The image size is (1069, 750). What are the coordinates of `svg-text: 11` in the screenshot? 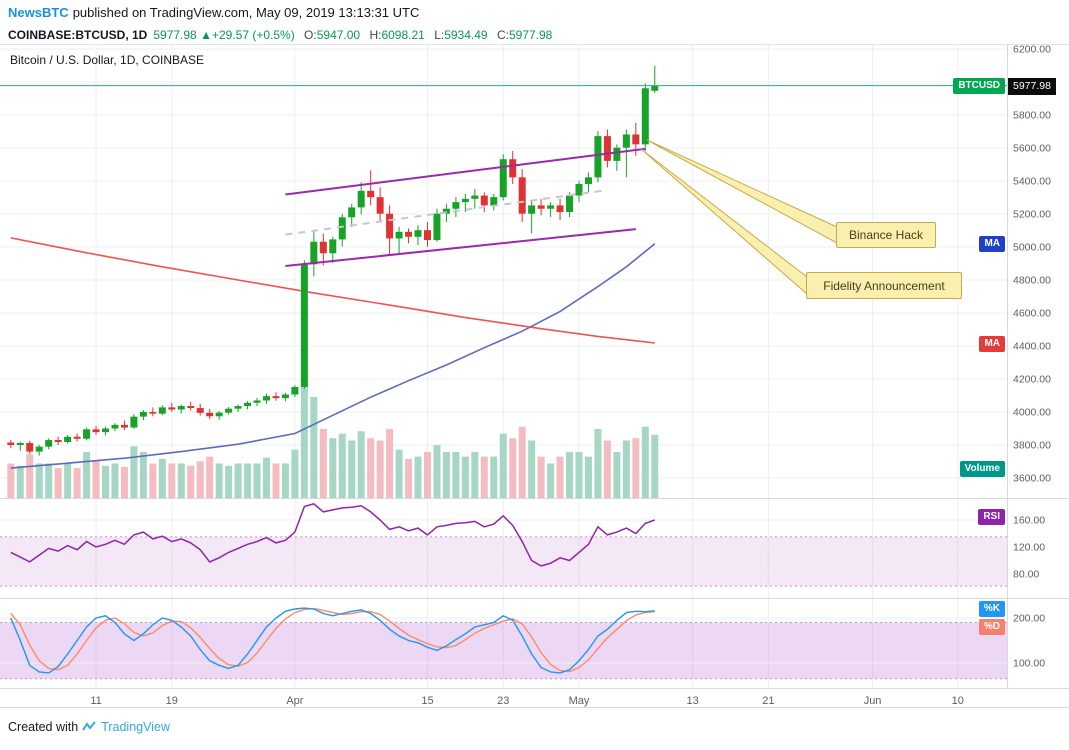 It's located at (95, 701).